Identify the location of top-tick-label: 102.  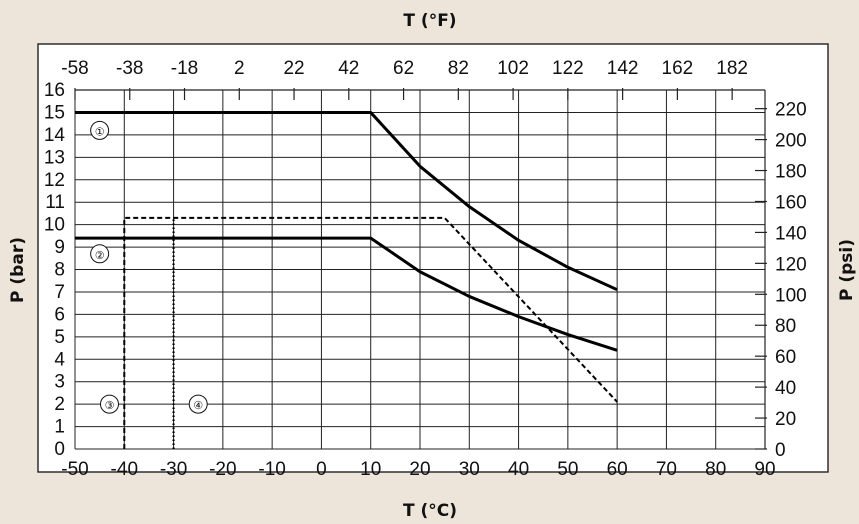
(513, 68).